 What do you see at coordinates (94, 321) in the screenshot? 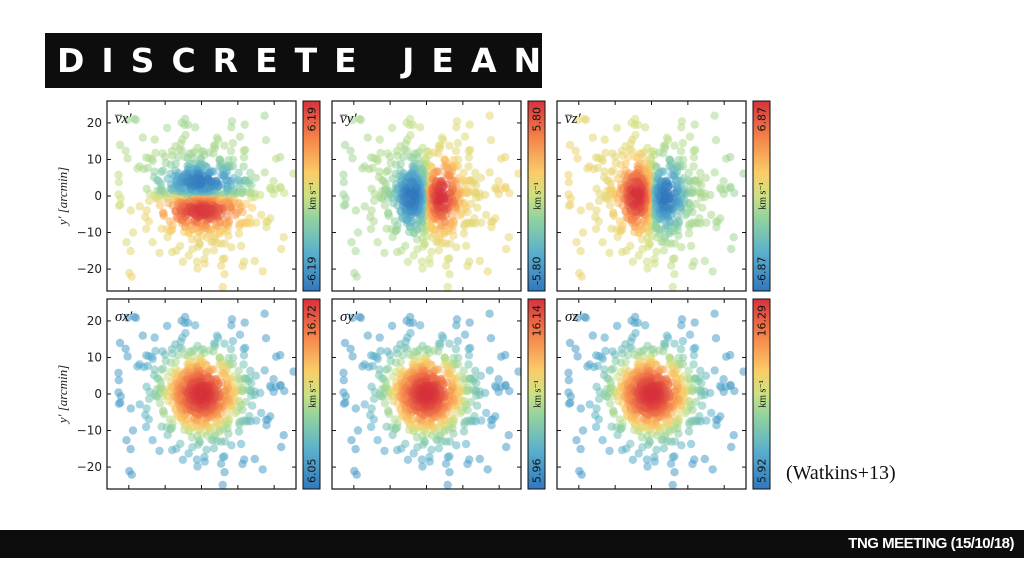
I see `y-tick-label: 20` at bounding box center [94, 321].